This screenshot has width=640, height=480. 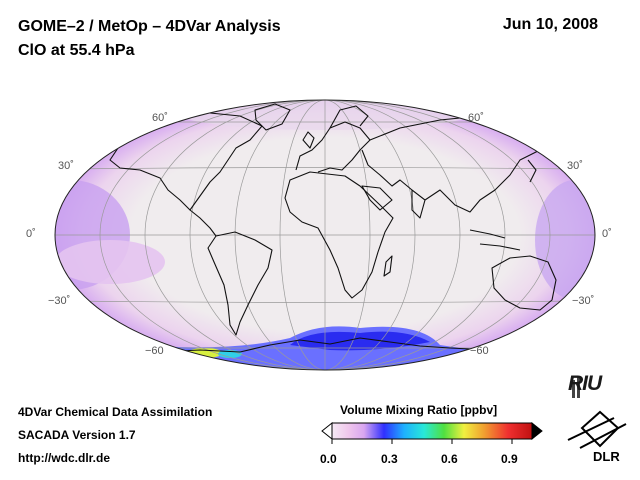 I want to click on map-date: Jun 10, 2008, so click(x=550, y=24).